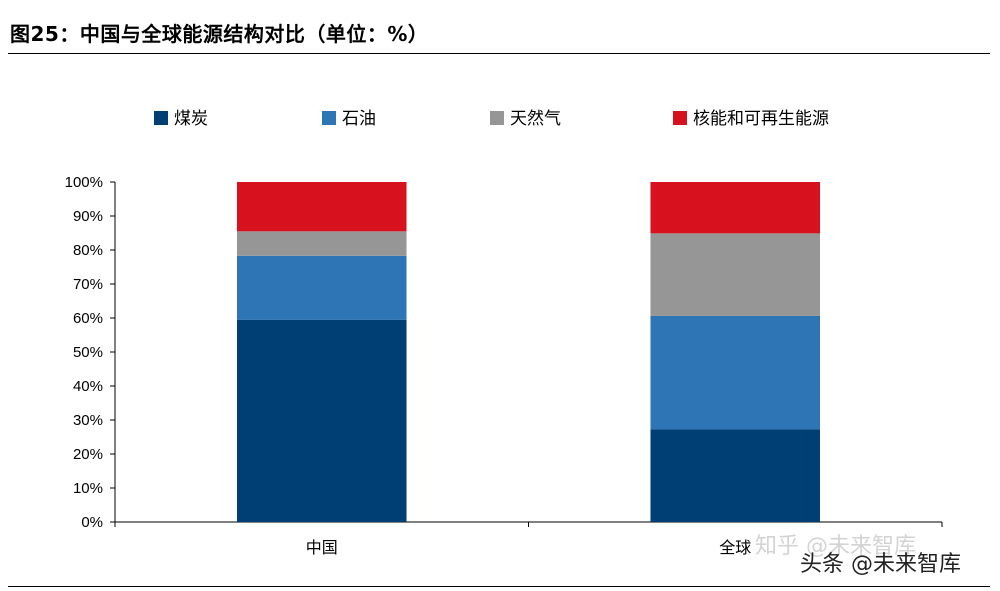  What do you see at coordinates (499, 53) in the screenshot?
I see `title-rule` at bounding box center [499, 53].